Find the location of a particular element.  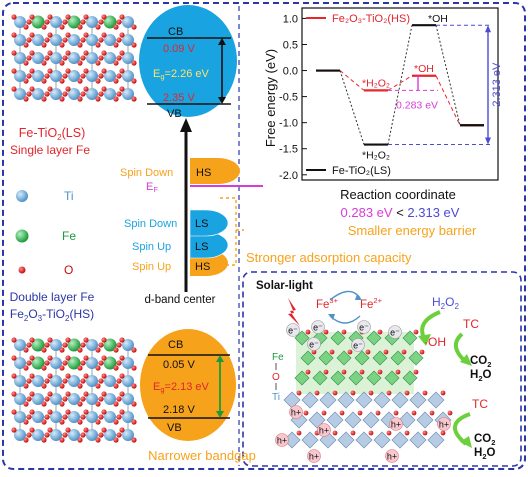

double-layer-title: Double layer Fe is located at coordinates (52, 297).